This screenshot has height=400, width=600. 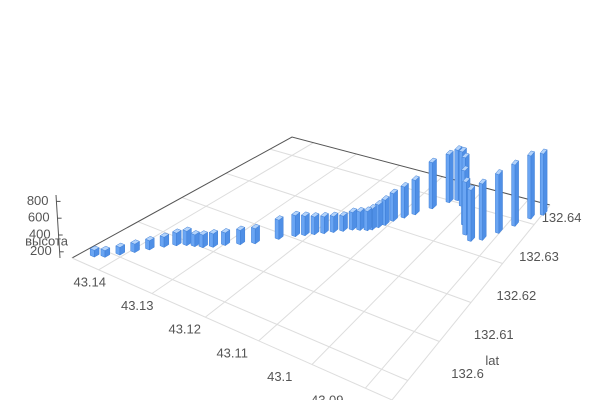 I want to click on y-tick-label: 132.61, so click(x=494, y=334).